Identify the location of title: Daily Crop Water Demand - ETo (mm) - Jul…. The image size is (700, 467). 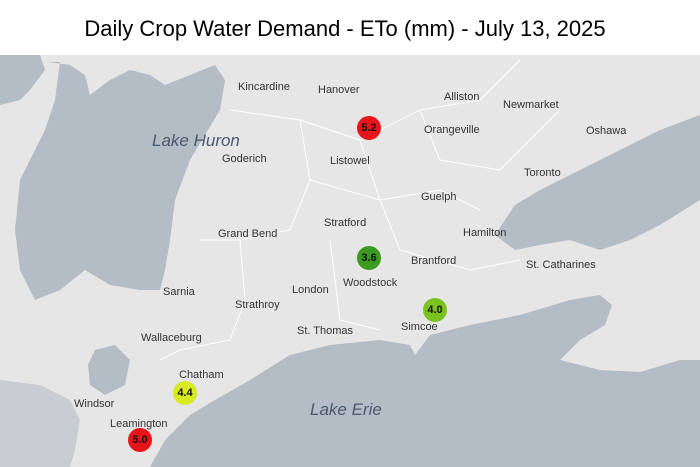
(344, 28).